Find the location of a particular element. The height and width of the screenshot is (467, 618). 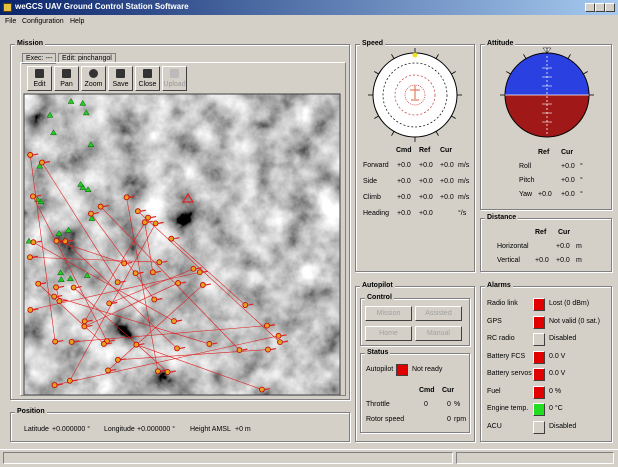

cell-label: Side is located at coordinates (370, 181).